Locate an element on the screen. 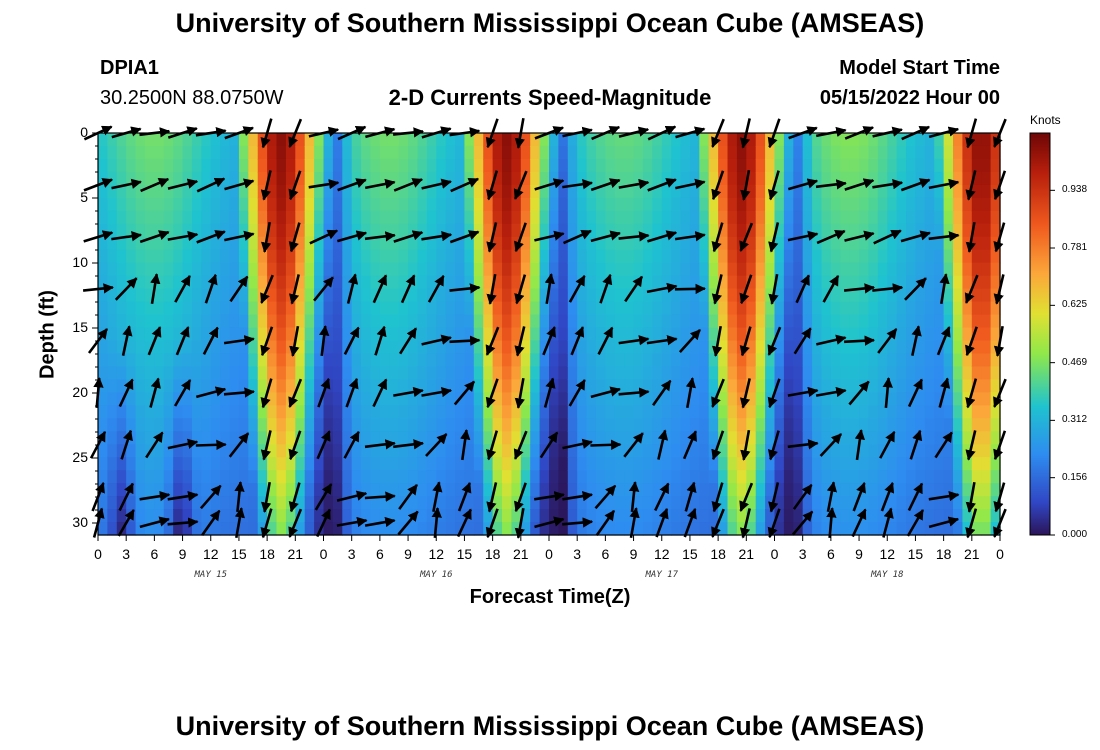  colorbar-tick-label: 0.156 is located at coordinates (1075, 477).